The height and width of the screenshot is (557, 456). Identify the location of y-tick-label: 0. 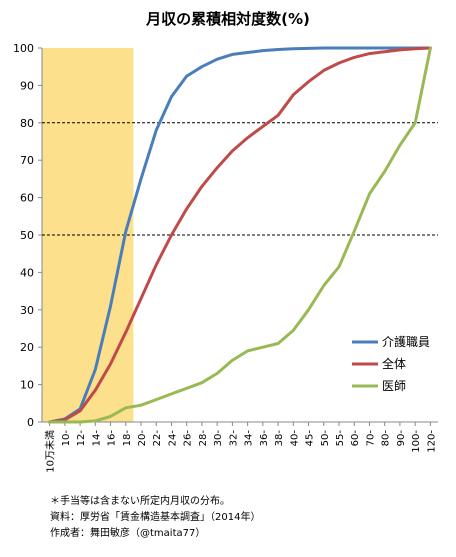
(30, 422).